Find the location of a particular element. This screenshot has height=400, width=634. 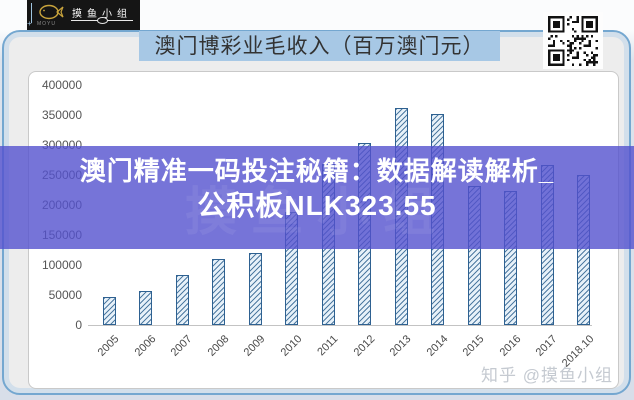

hook-icon: + is located at coordinates (29, 23).